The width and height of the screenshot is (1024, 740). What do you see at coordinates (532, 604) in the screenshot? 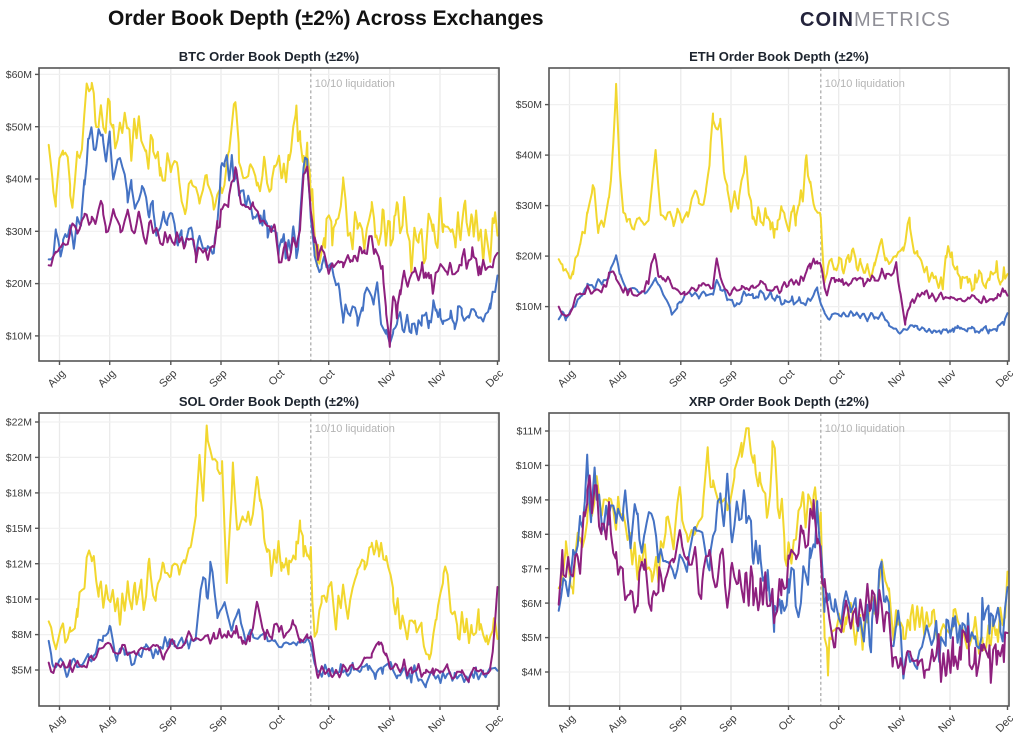
I see `svg-text: $6M` at bounding box center [532, 604].